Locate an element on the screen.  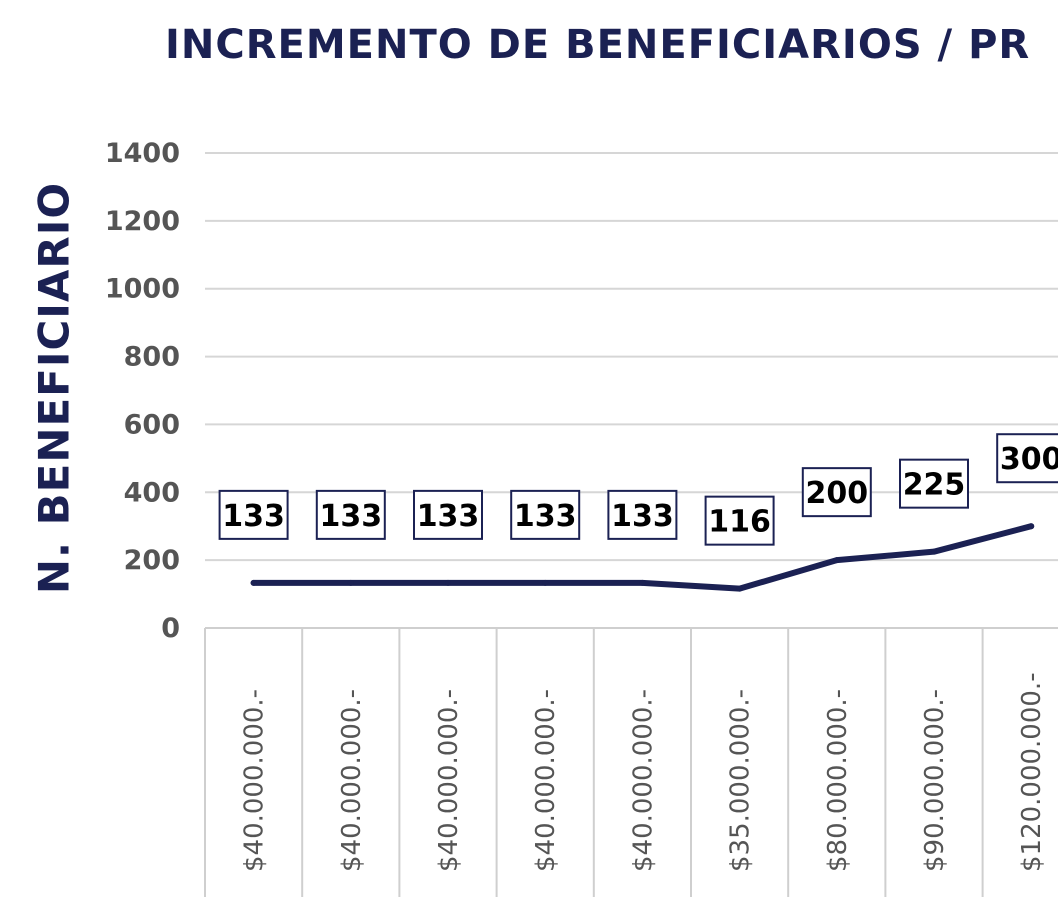
y-tick-label: 1400 is located at coordinates (142, 153).